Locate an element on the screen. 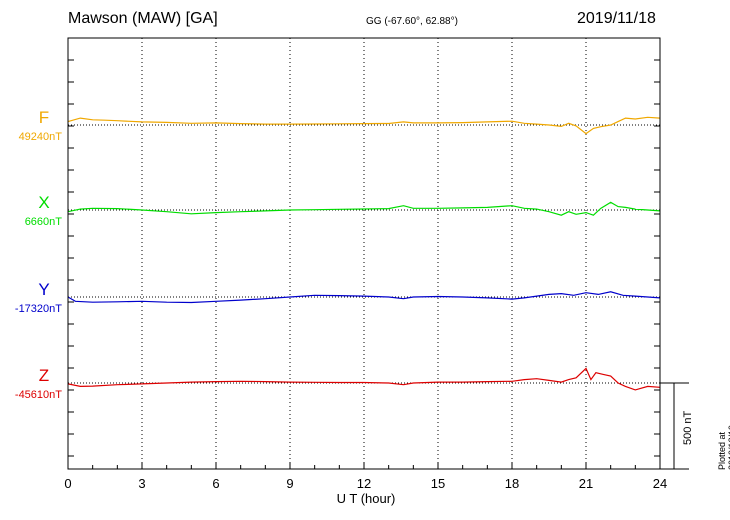 The width and height of the screenshot is (730, 520). series-line-y is located at coordinates (364, 297).